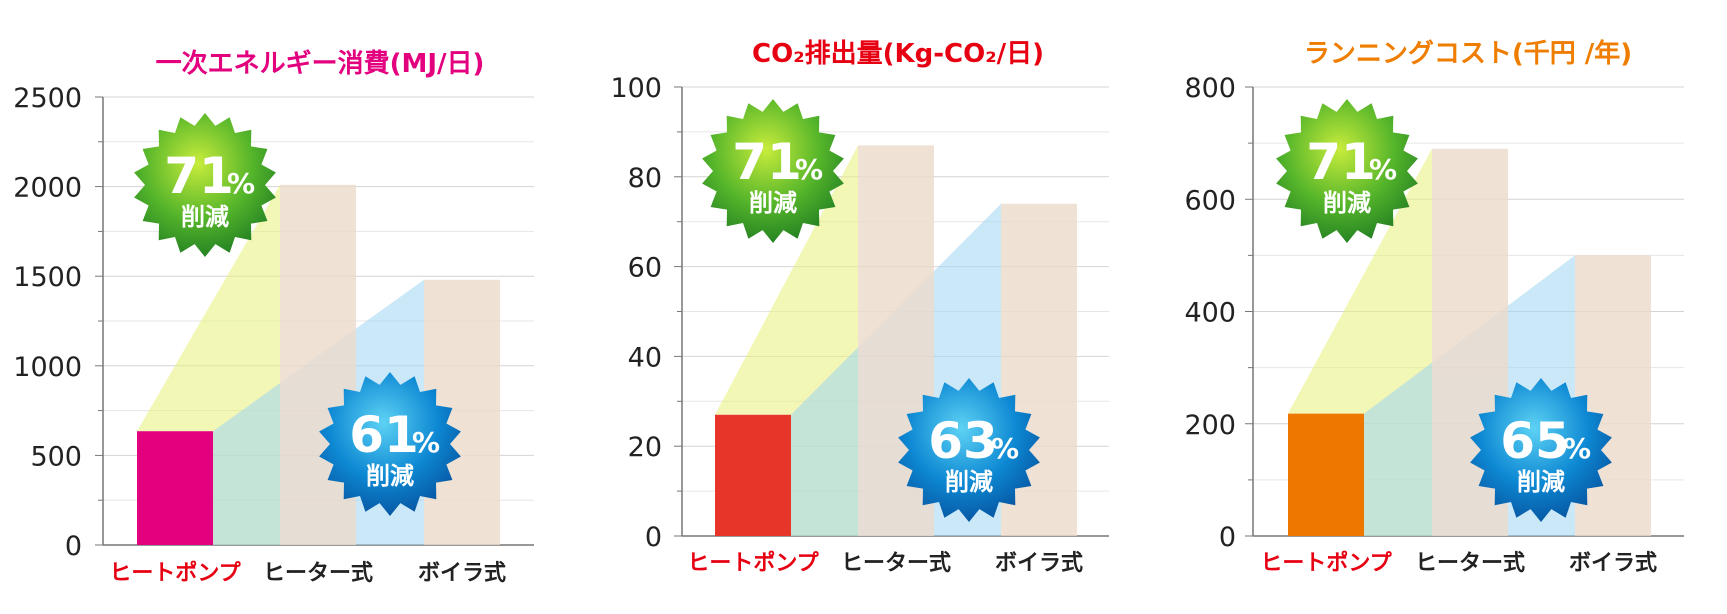  Describe the element at coordinates (47, 277) in the screenshot. I see `y-tick-label: 1500` at that location.